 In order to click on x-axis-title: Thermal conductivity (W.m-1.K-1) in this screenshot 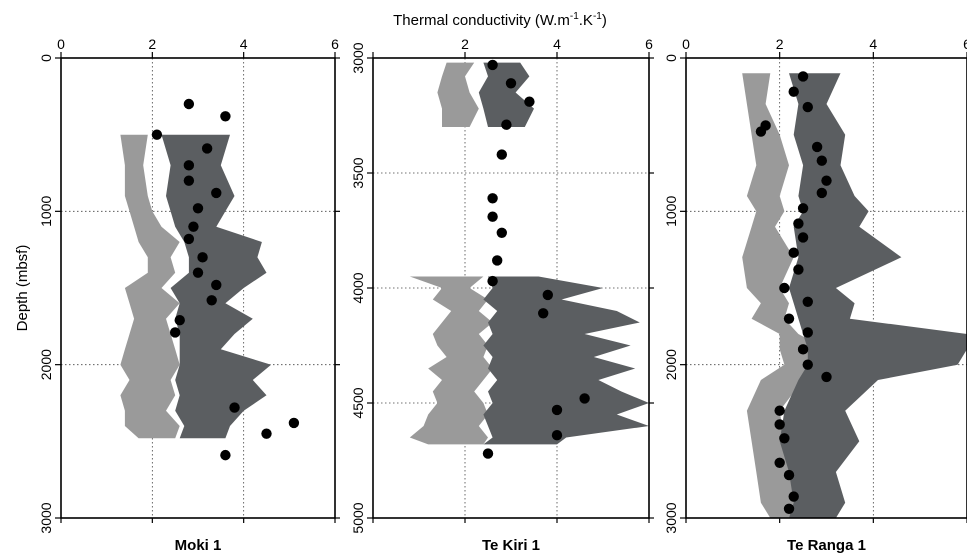, I will do `click(500, 20)`.